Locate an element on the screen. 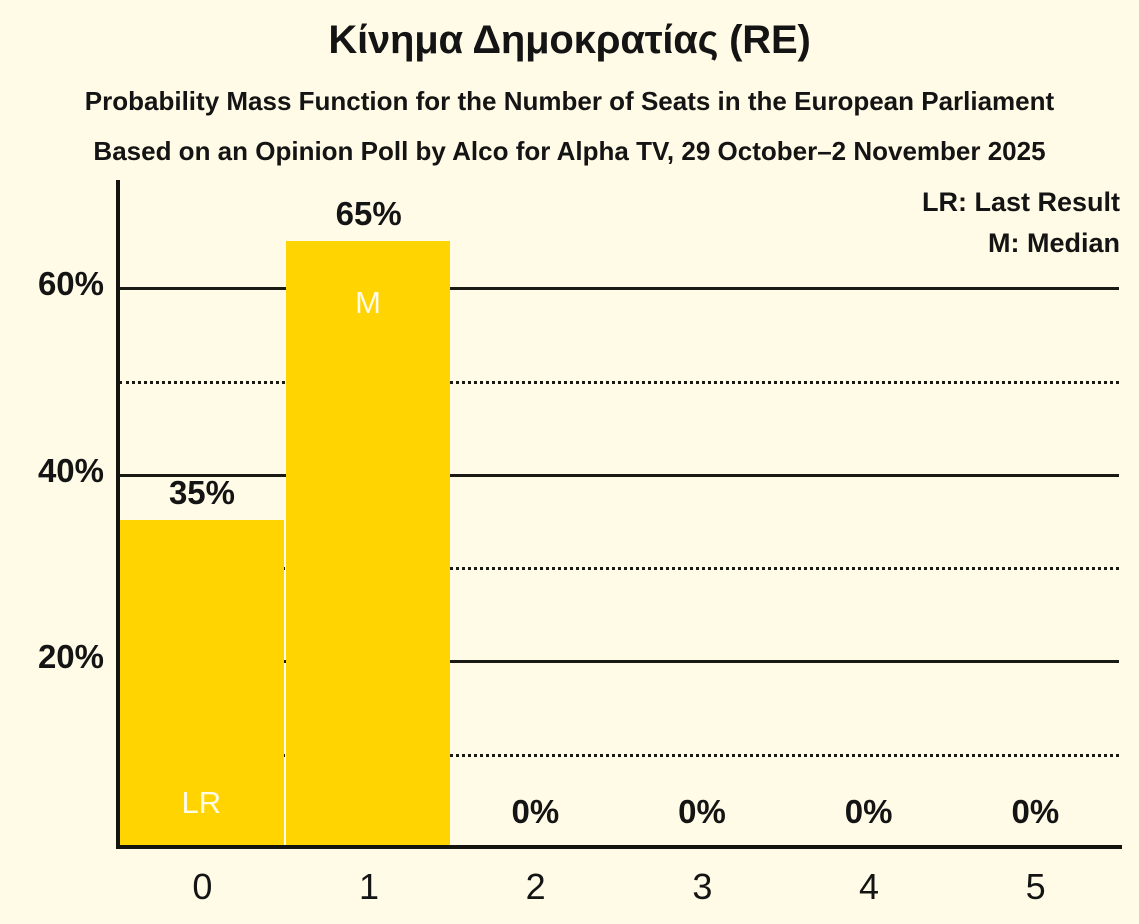 This screenshot has height=924, width=1139. value-label-1: 65% is located at coordinates (368, 213).